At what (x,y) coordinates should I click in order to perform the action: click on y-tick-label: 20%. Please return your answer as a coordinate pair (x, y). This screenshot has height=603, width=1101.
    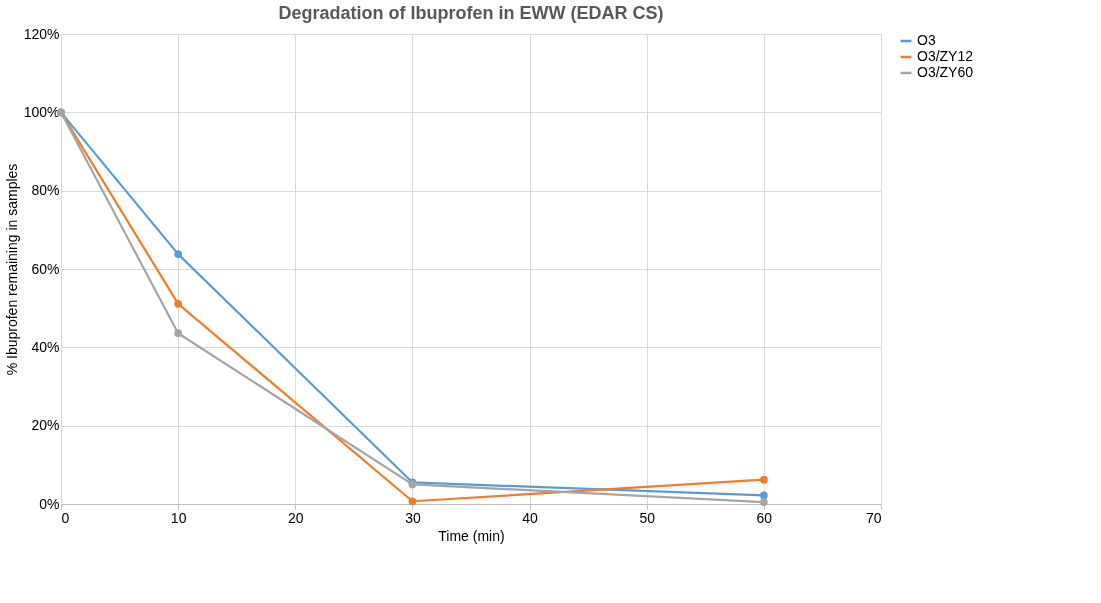
    Looking at the image, I should click on (45, 425).